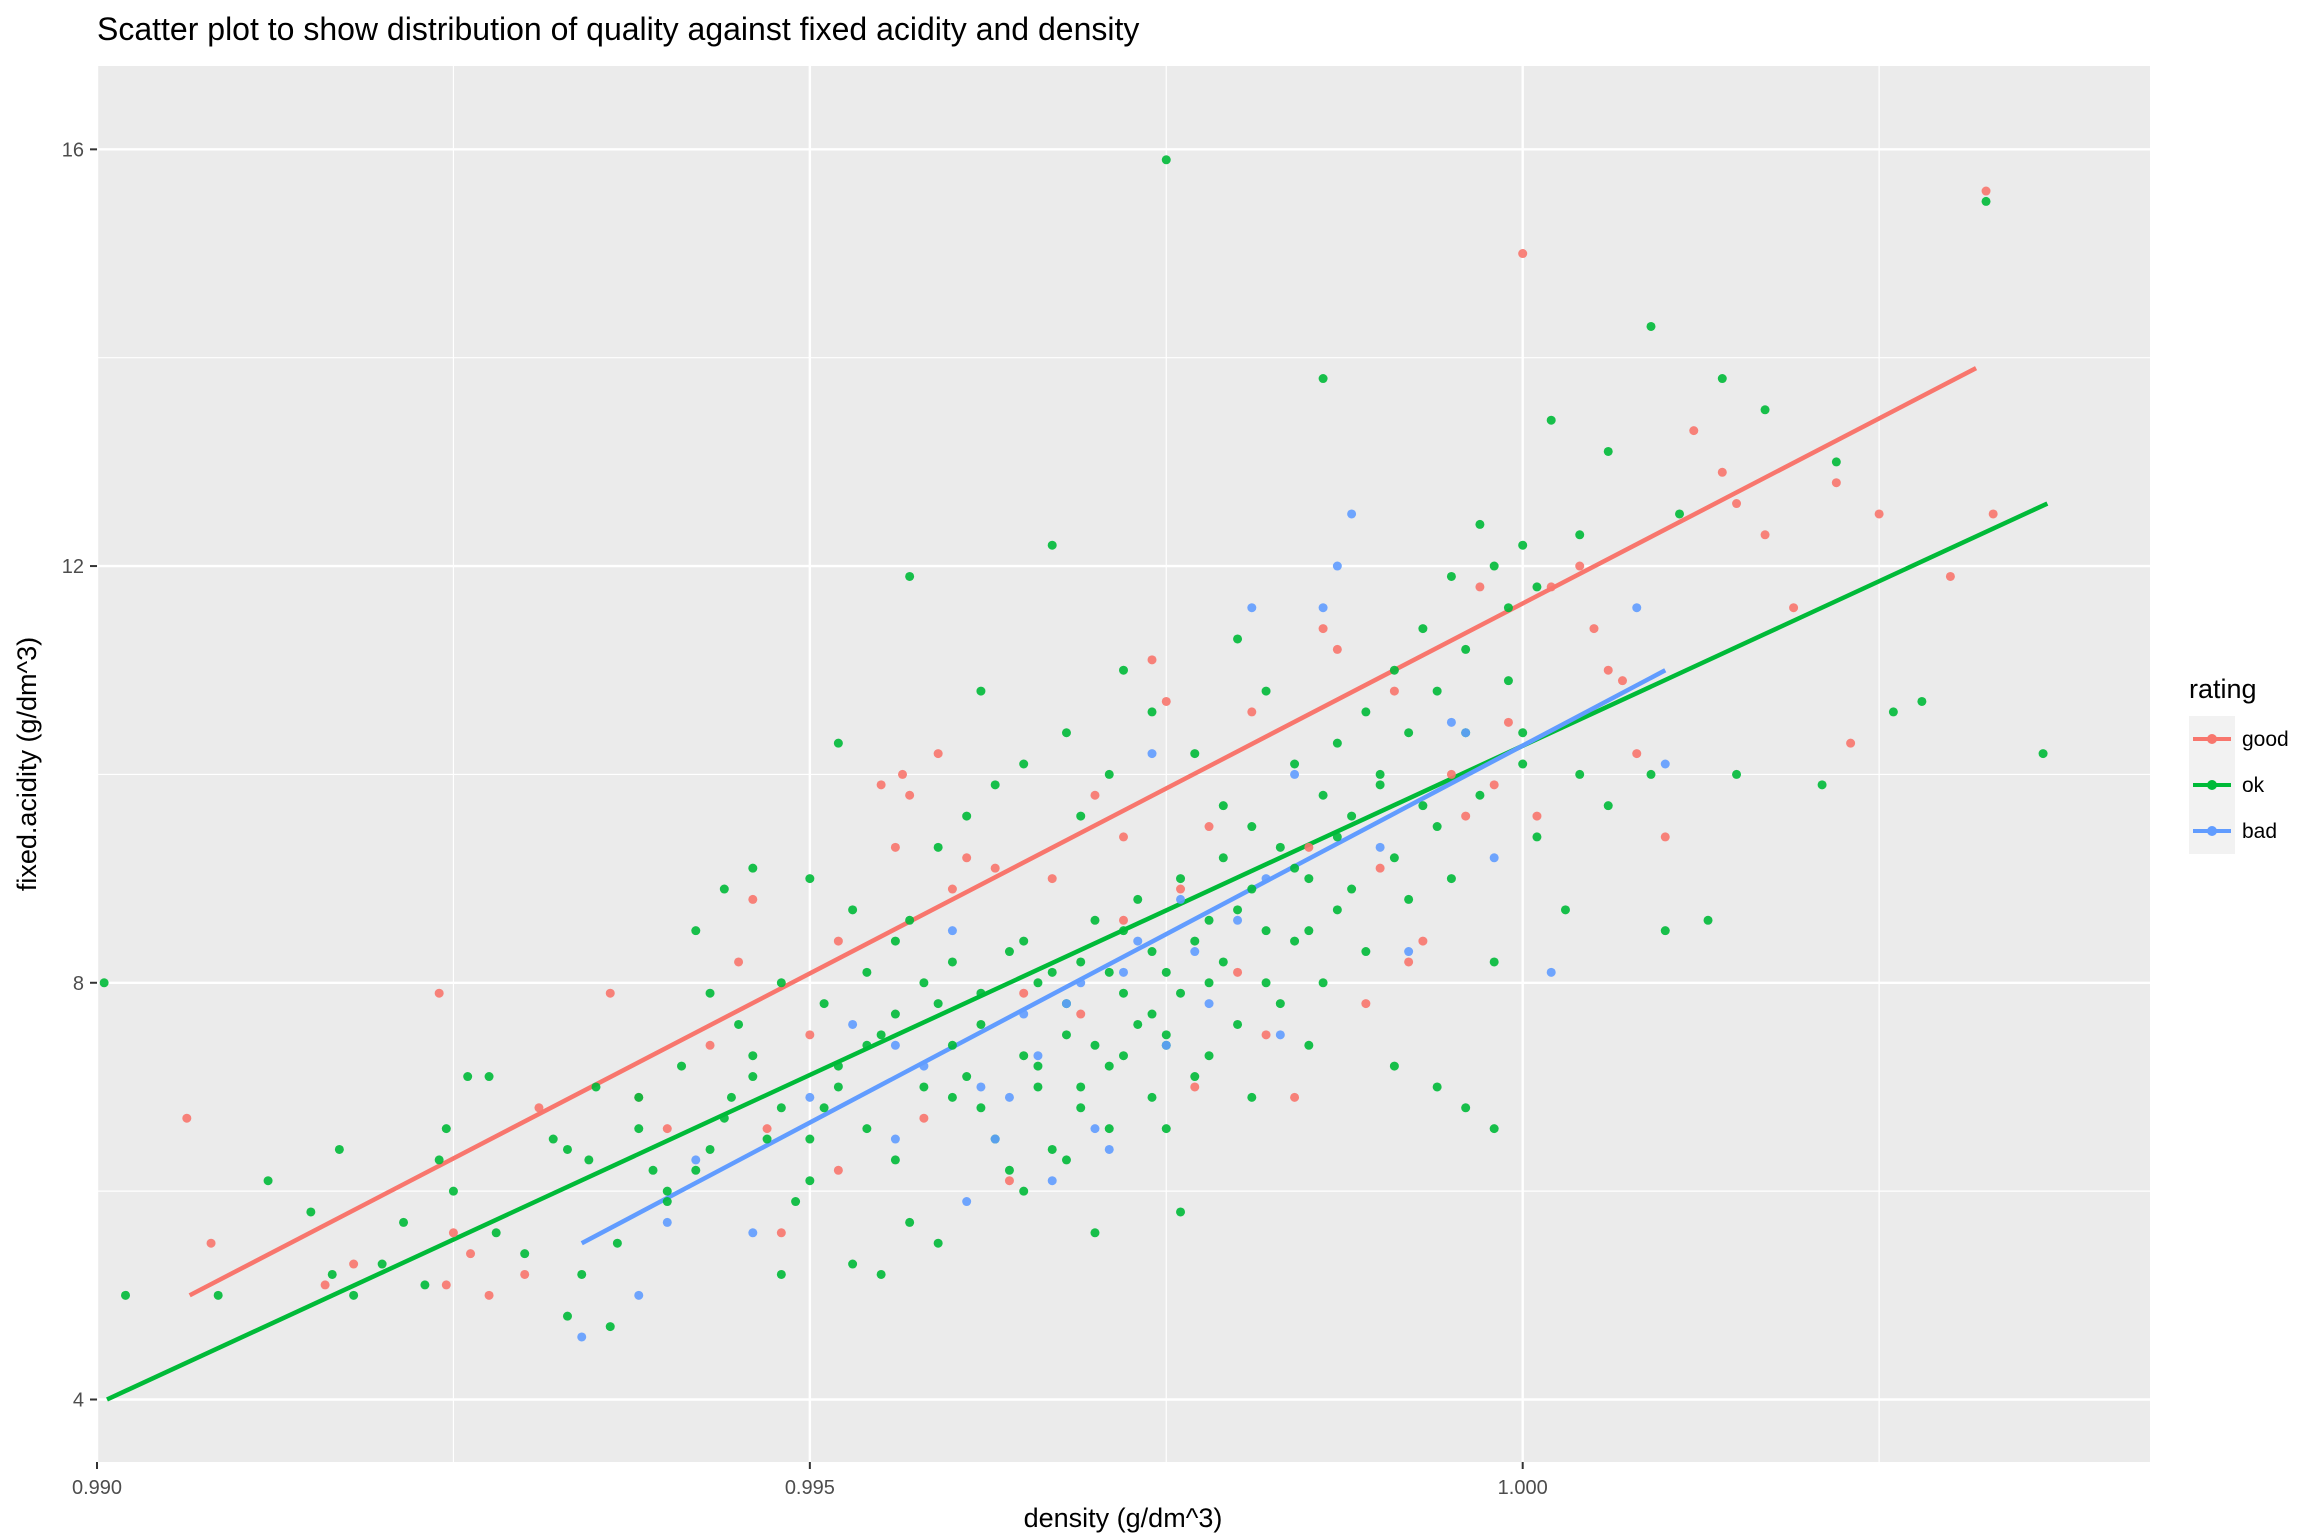 The height and width of the screenshot is (1536, 2304). I want to click on x-tick-label: 0.990, so click(97, 1488).